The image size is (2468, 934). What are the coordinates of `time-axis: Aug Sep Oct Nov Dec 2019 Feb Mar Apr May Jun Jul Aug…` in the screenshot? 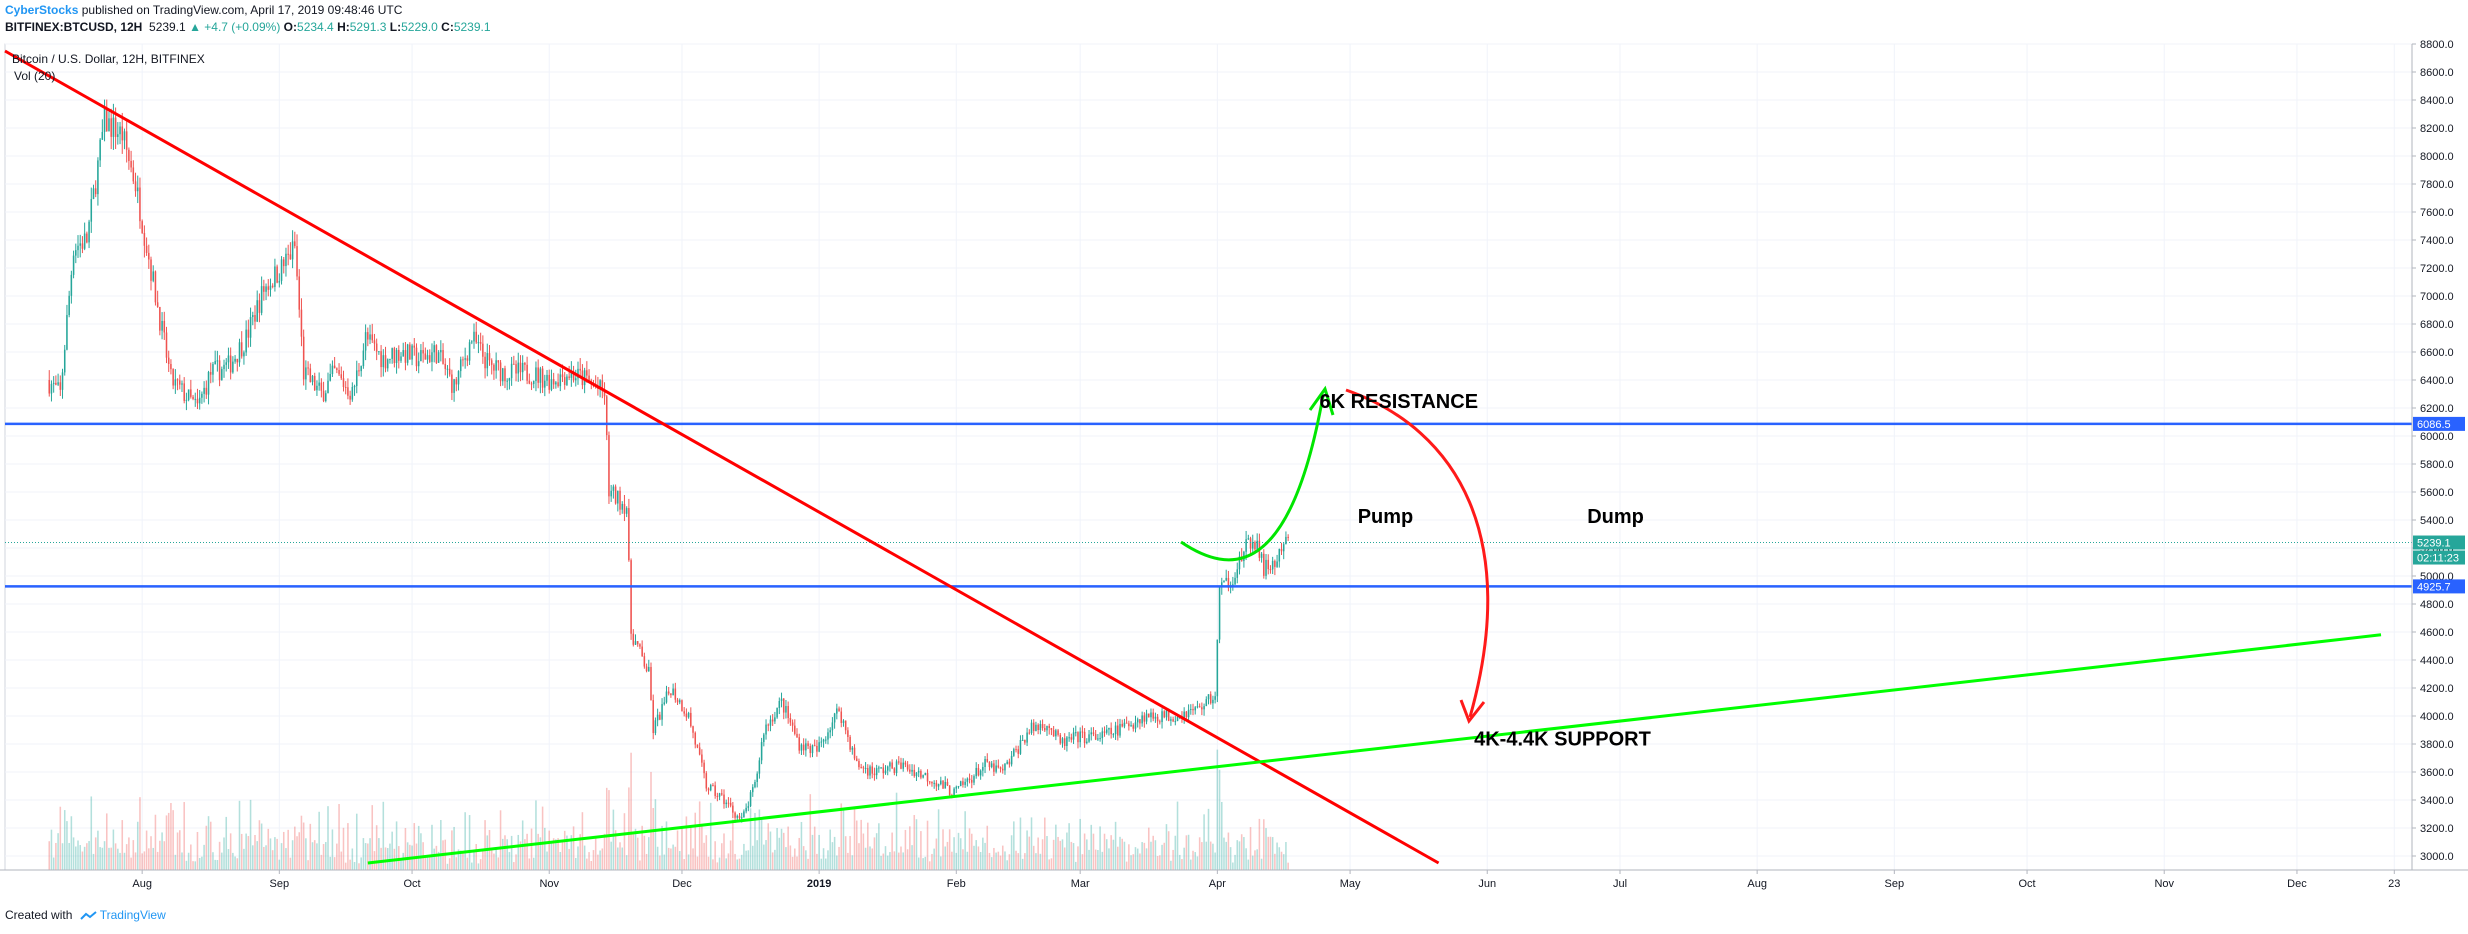 It's located at (1234, 879).